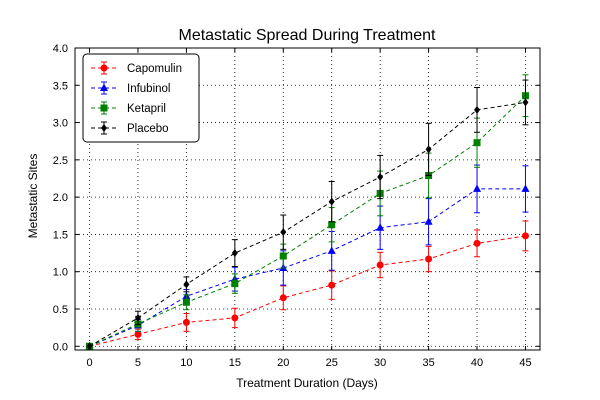  I want to click on y-tick-label: 1.0, so click(60, 273).